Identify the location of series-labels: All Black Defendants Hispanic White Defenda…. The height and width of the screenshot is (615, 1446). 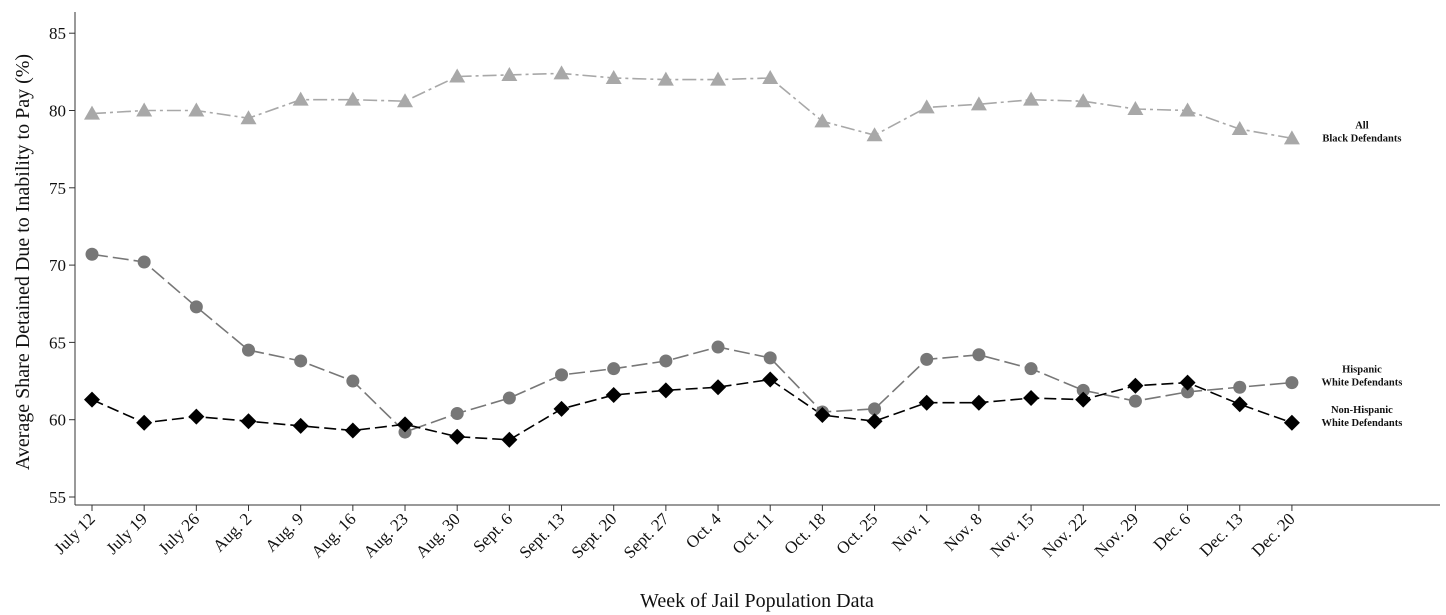
(1362, 274).